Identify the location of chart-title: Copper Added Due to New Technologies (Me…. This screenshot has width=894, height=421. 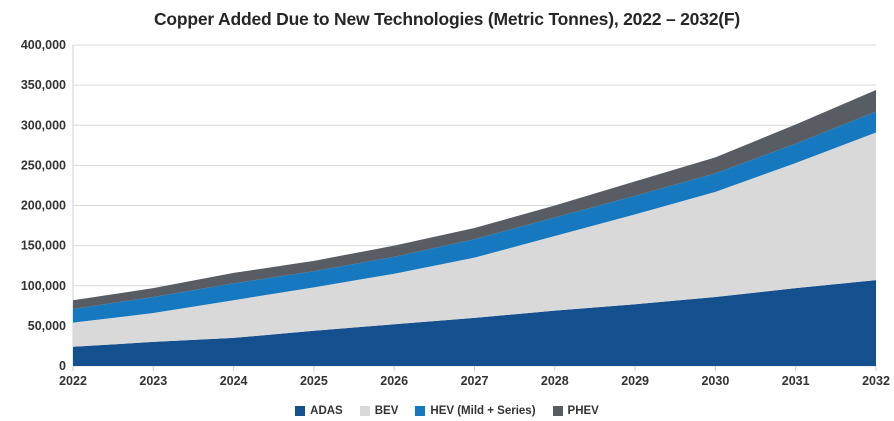
(447, 19).